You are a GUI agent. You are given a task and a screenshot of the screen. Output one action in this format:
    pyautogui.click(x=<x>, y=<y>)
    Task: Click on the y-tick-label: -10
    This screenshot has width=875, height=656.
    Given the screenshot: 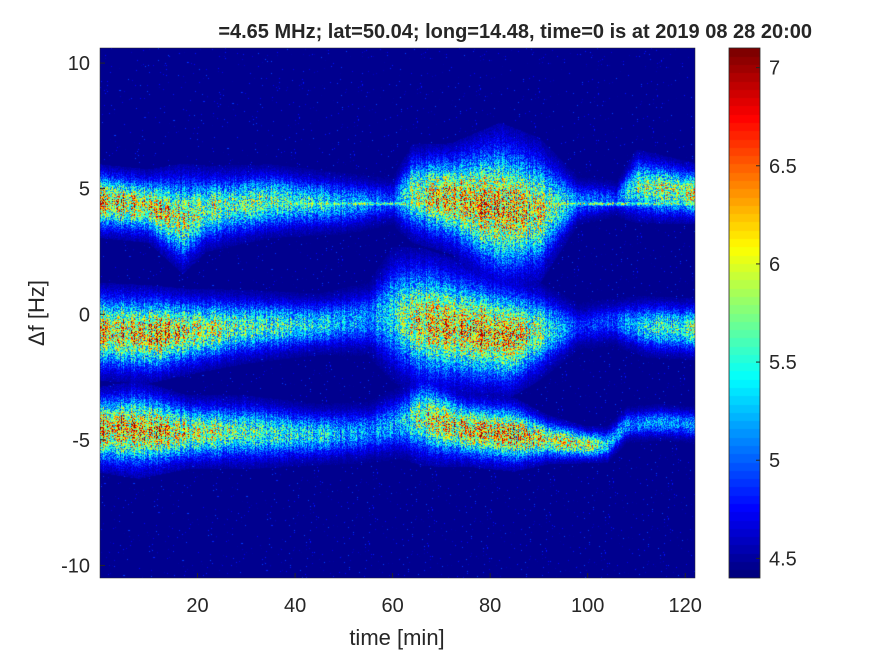 What is the action you would take?
    pyautogui.click(x=75, y=566)
    